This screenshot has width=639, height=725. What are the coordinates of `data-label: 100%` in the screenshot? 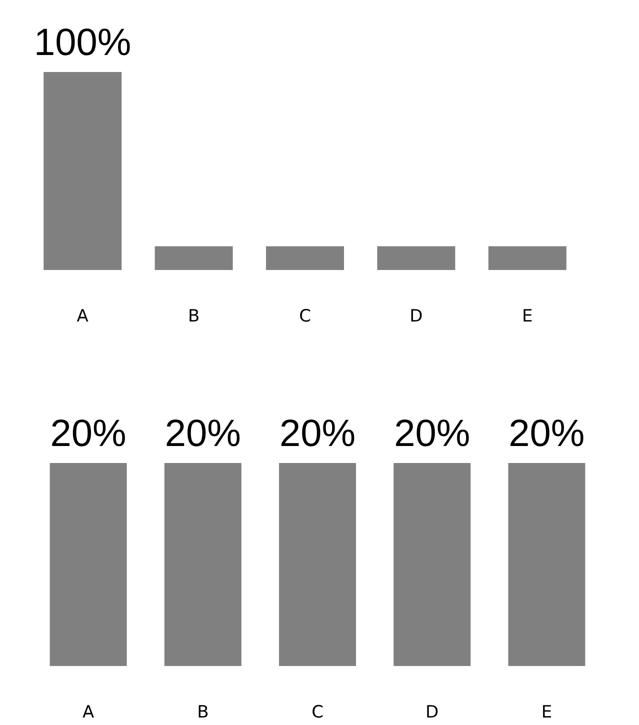 It's located at (83, 43).